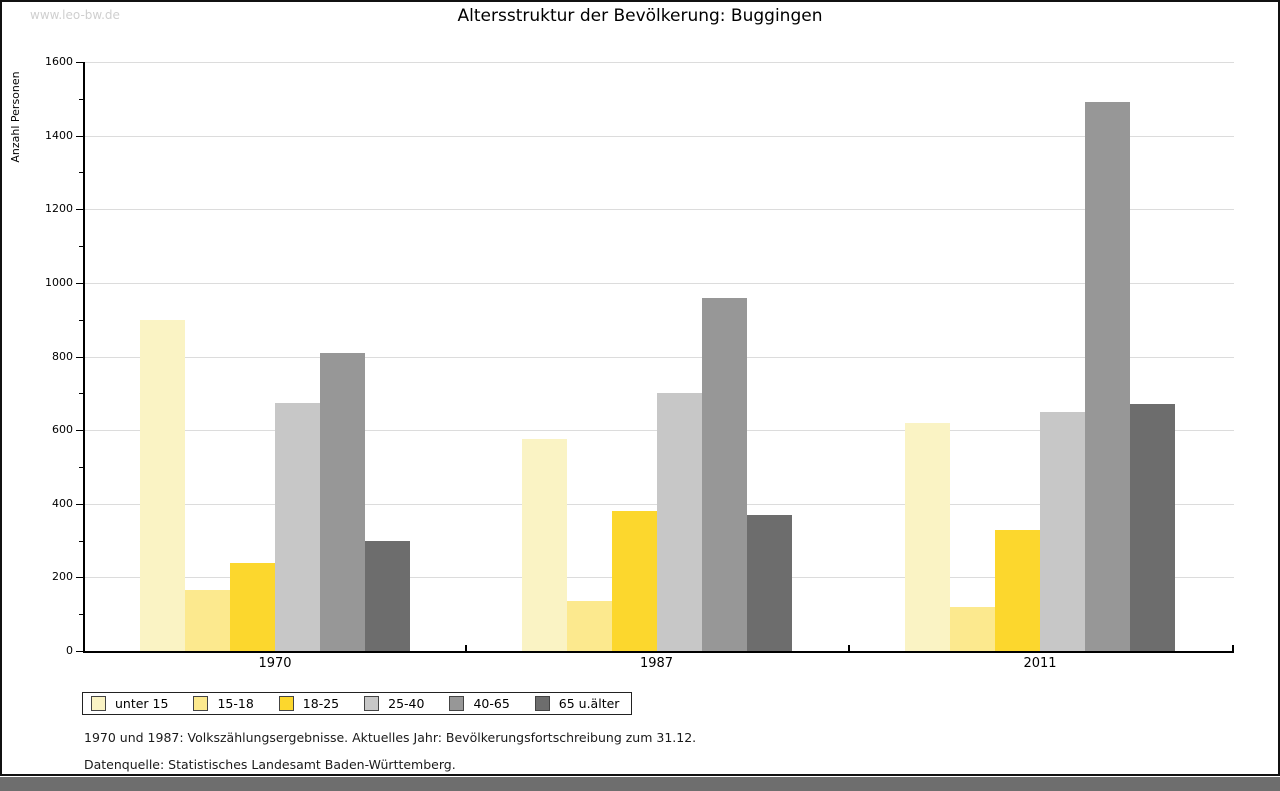  I want to click on y-tick-label-800: 800, so click(62, 356).